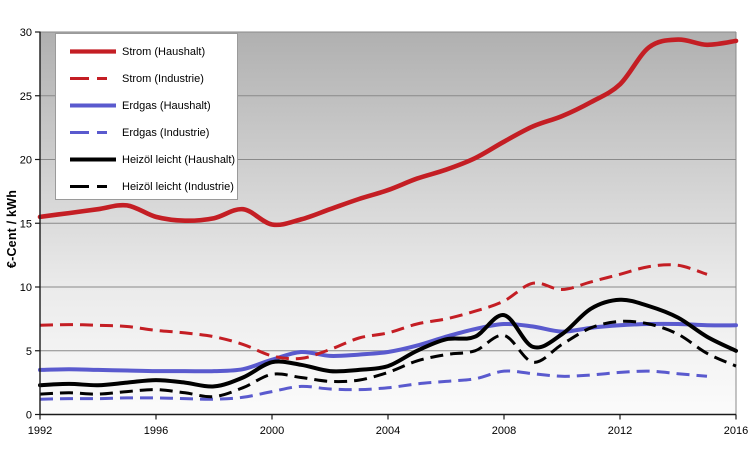 This screenshot has width=750, height=459. Describe the element at coordinates (388, 347) in the screenshot. I see `series-line-erdgas-haushalt` at that location.